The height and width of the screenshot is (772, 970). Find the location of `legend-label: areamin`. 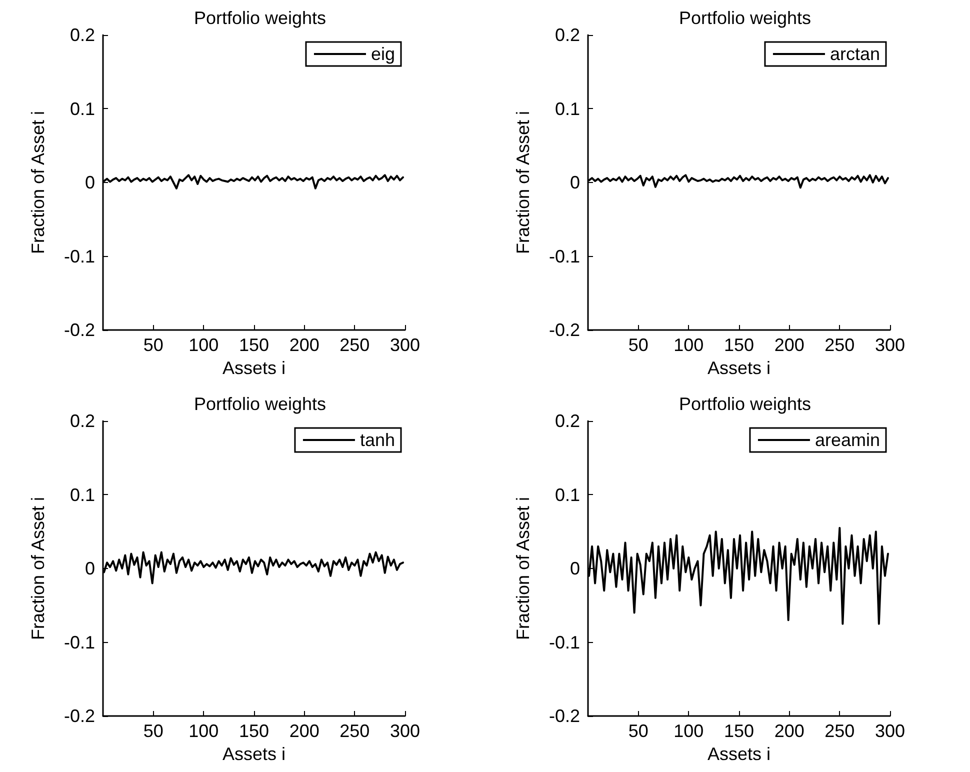

legend-label: areamin is located at coordinates (847, 440).